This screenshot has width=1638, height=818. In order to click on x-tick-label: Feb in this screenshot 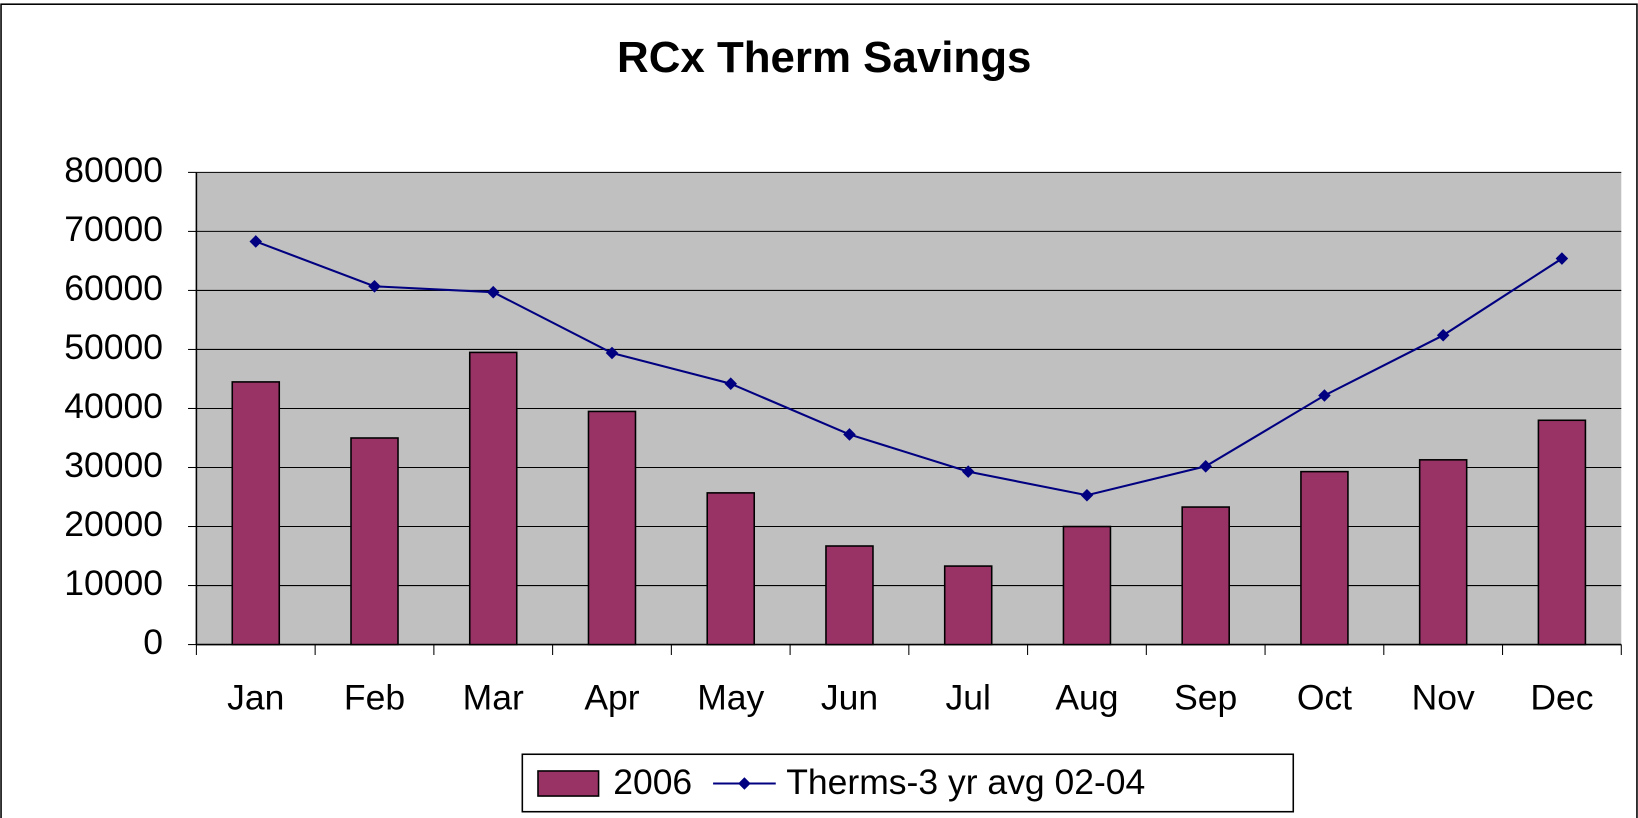, I will do `click(374, 697)`.